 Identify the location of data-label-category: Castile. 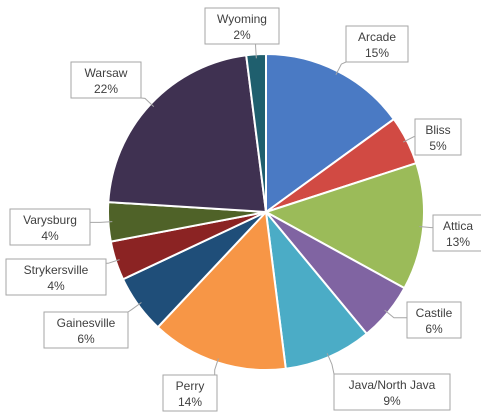
(434, 313).